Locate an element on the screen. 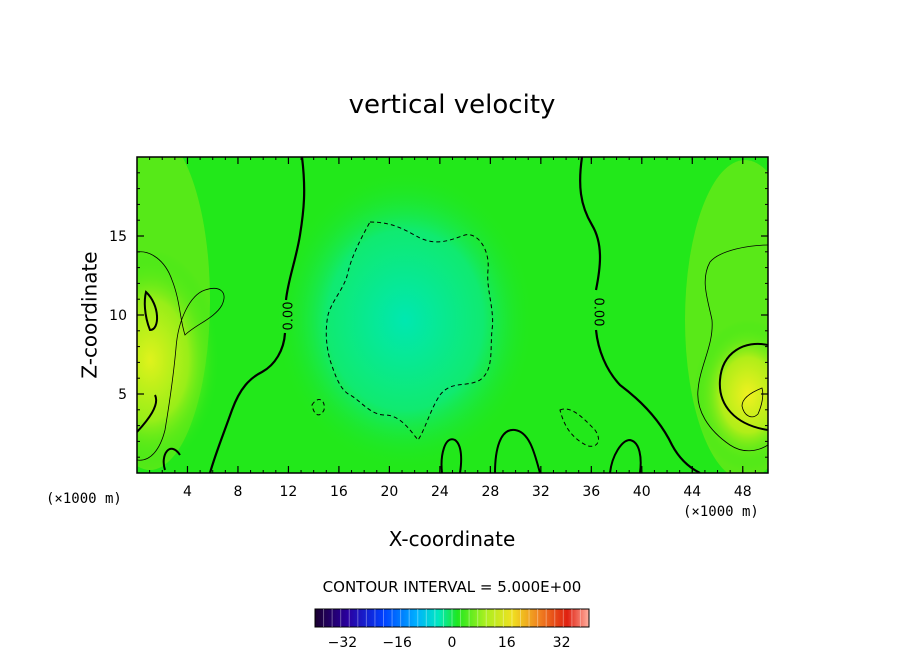  zero-contour-bottom-right is located at coordinates (541, 450).